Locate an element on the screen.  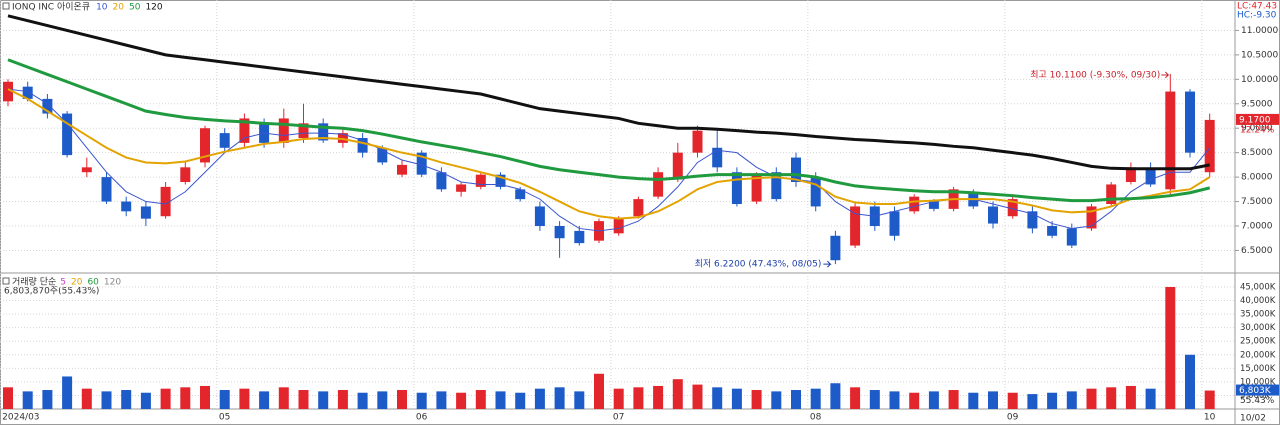
x-tick-label: 06 is located at coordinates (422, 418).